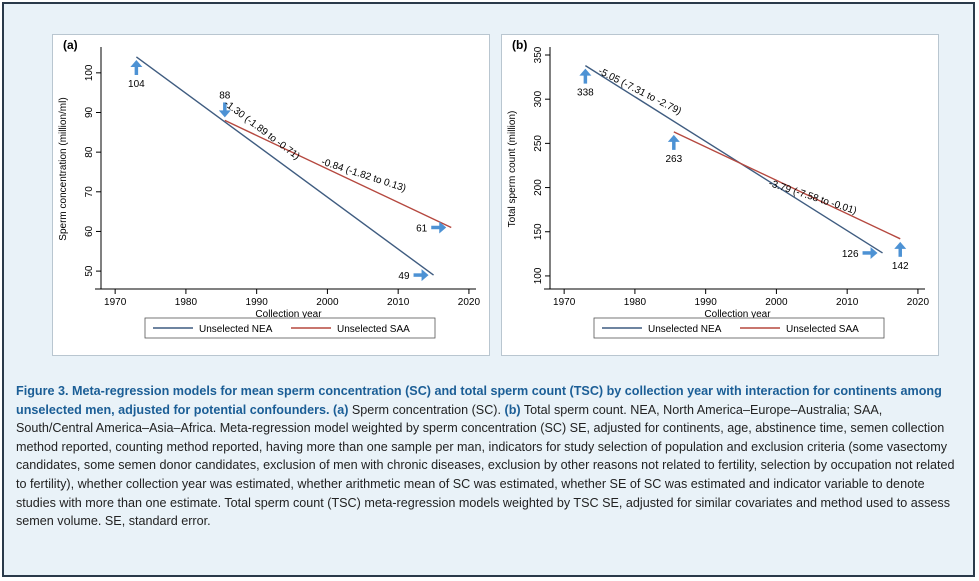 Image resolution: width=979 pixels, height=581 pixels. What do you see at coordinates (519, 45) in the screenshot?
I see `panel-label: (b)` at bounding box center [519, 45].